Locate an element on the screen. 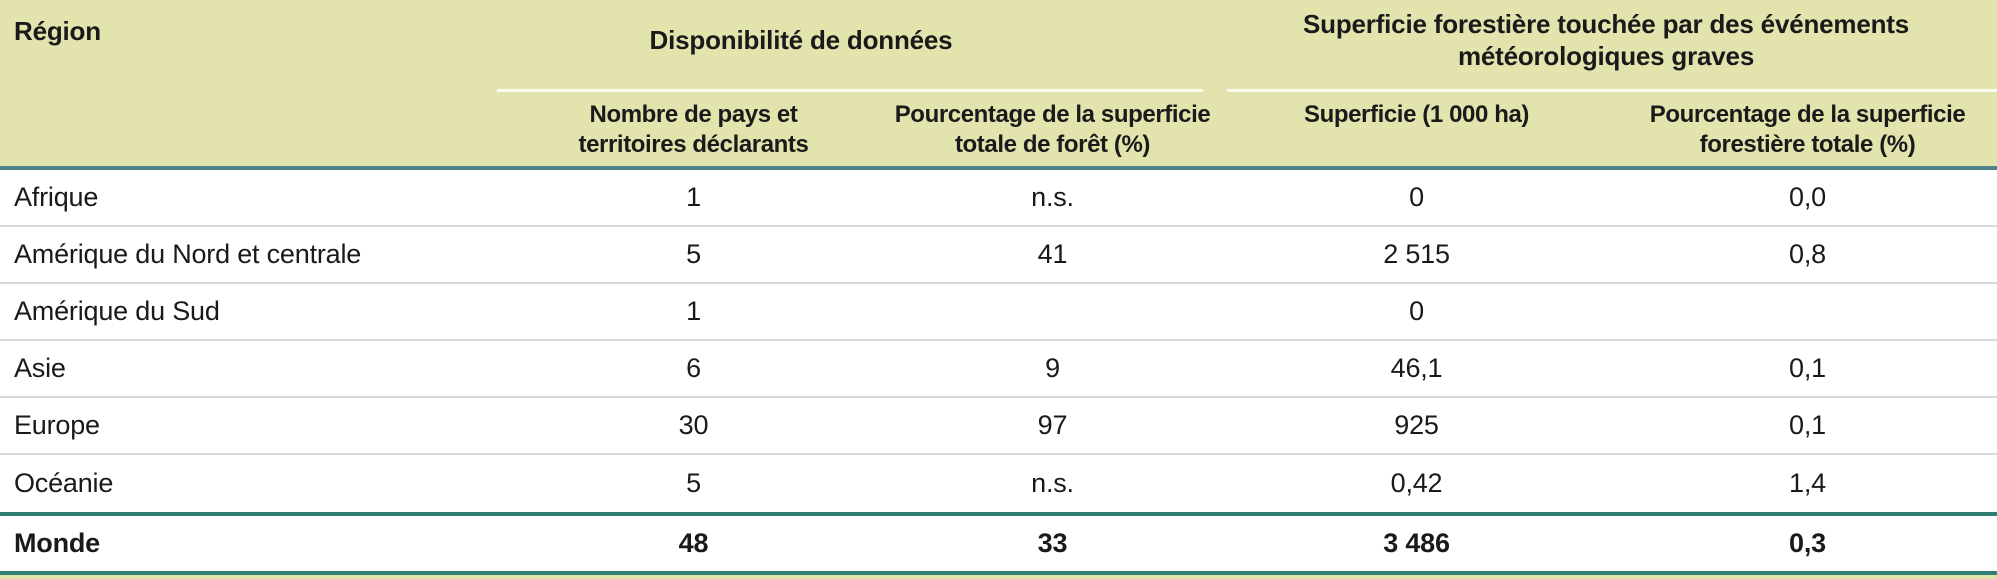 The width and height of the screenshot is (1997, 579). subheader-line: Superficie (1 000 ha) is located at coordinates (1416, 114).